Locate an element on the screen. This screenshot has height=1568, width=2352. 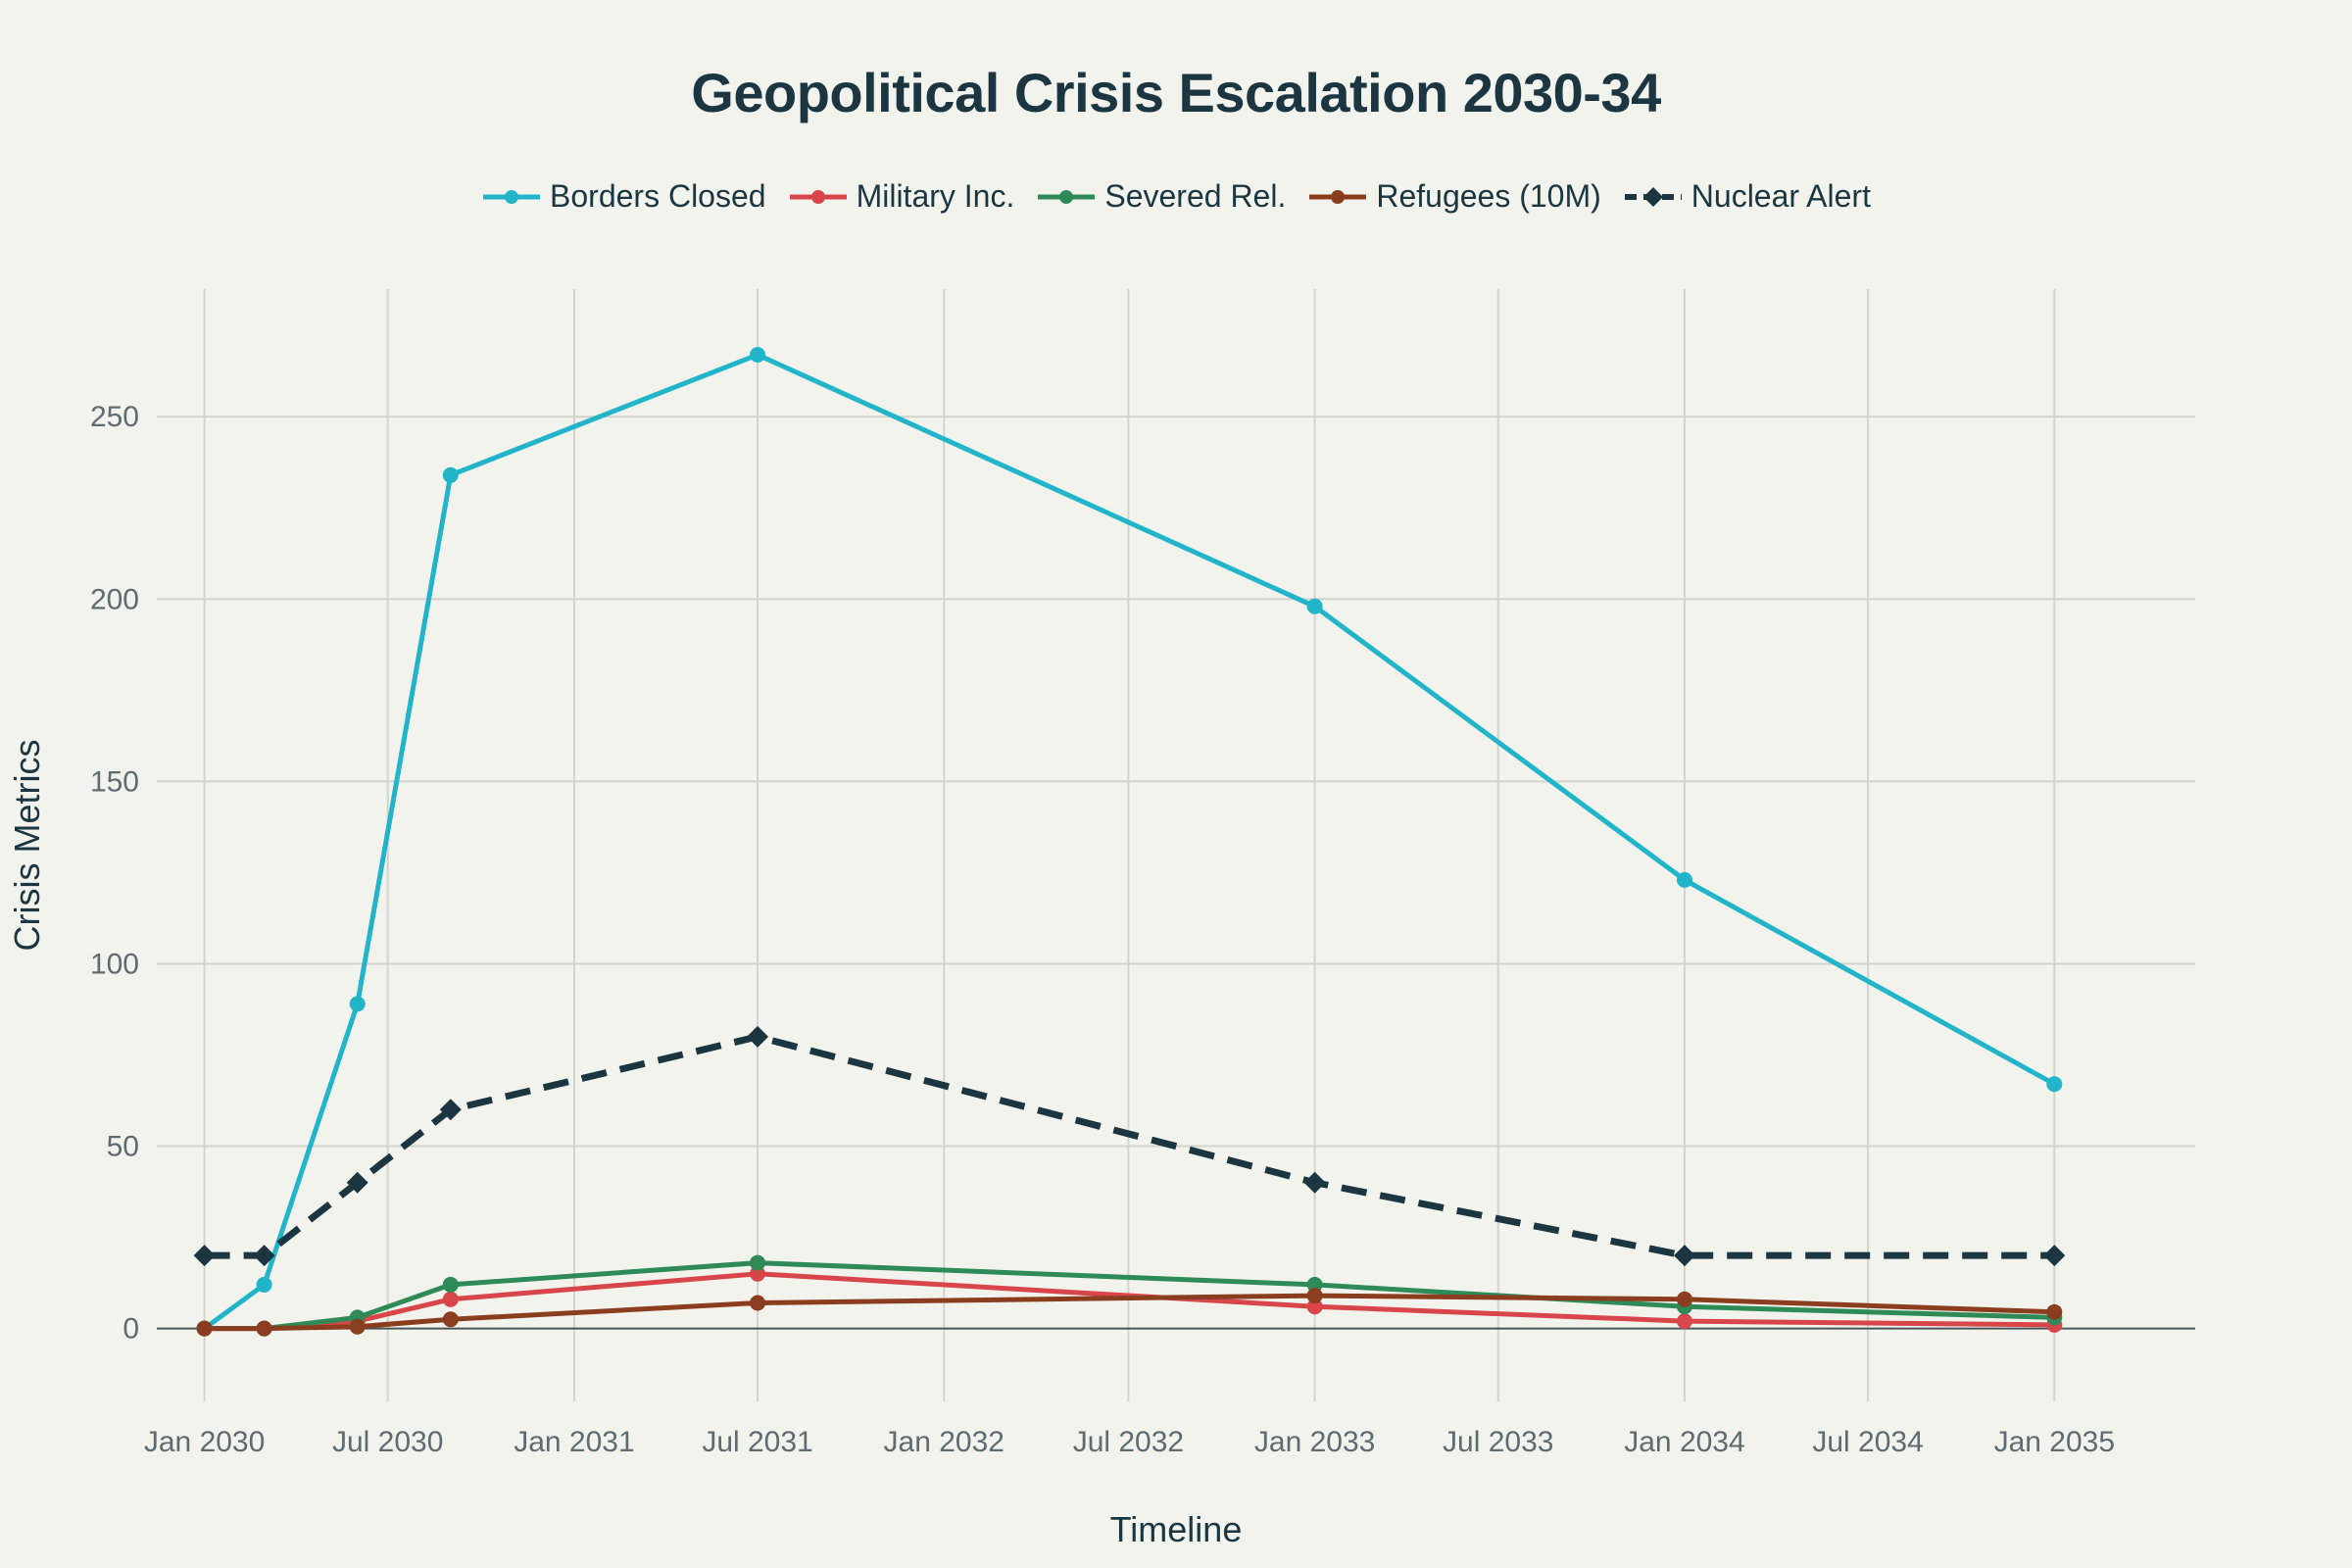
y-tick-label: 0 is located at coordinates (130, 1329).